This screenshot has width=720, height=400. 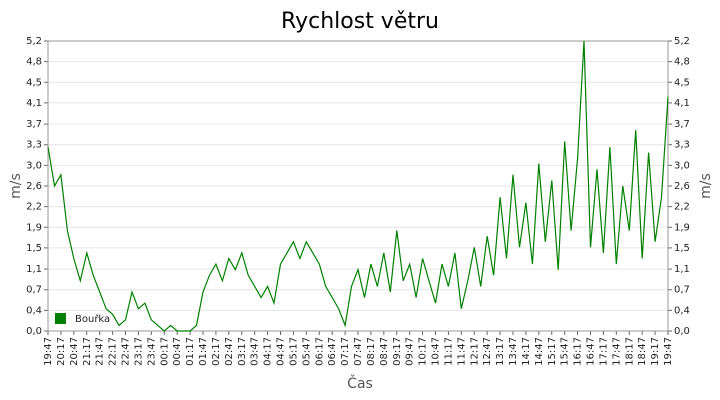 I want to click on y-tick-label: 1,9, so click(x=34, y=227).